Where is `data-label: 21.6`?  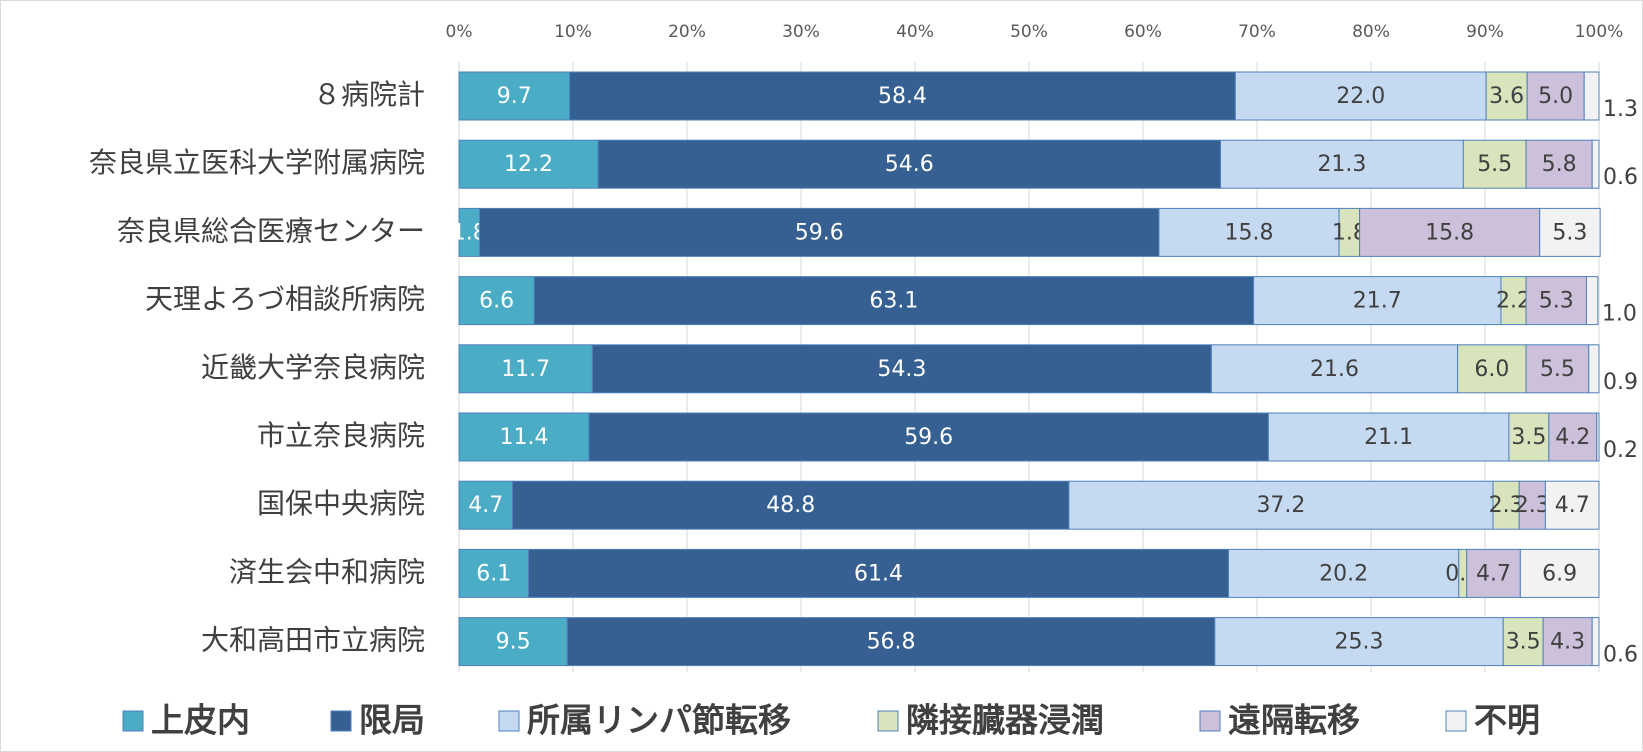
data-label: 21.6 is located at coordinates (1334, 369).